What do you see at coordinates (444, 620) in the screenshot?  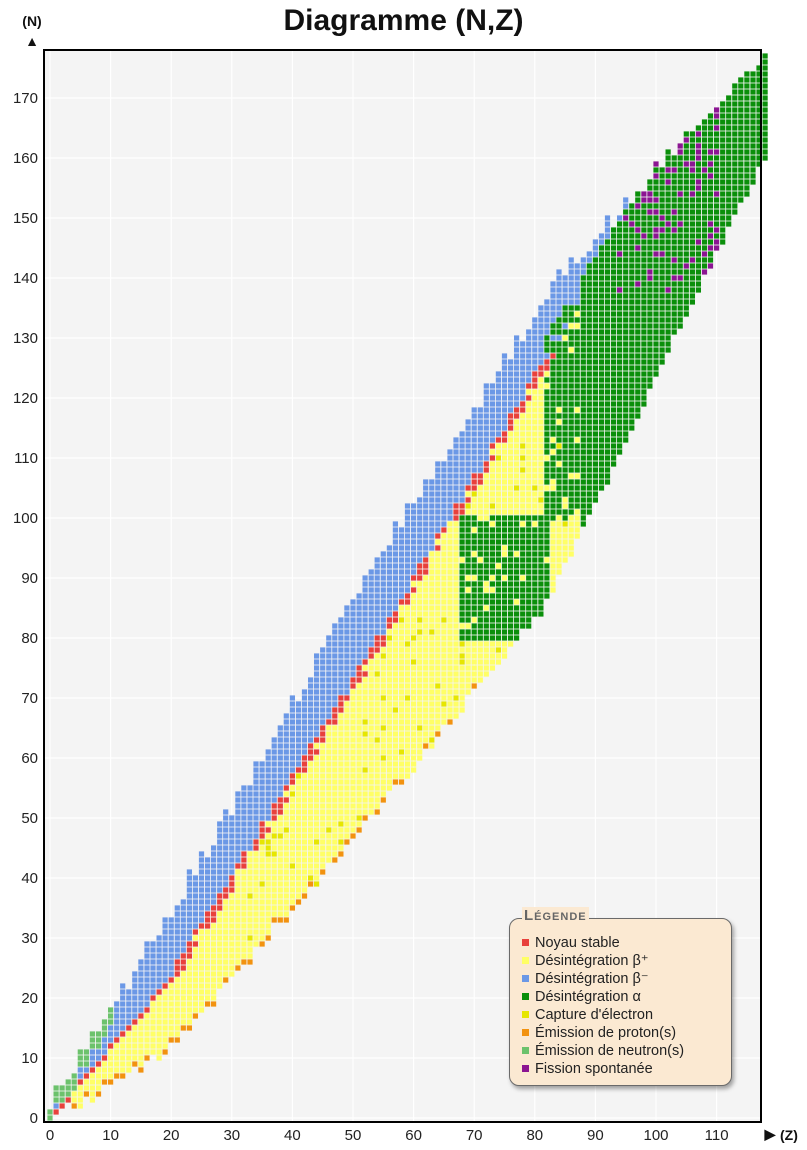 I see `nuclide-cell-ec` at bounding box center [444, 620].